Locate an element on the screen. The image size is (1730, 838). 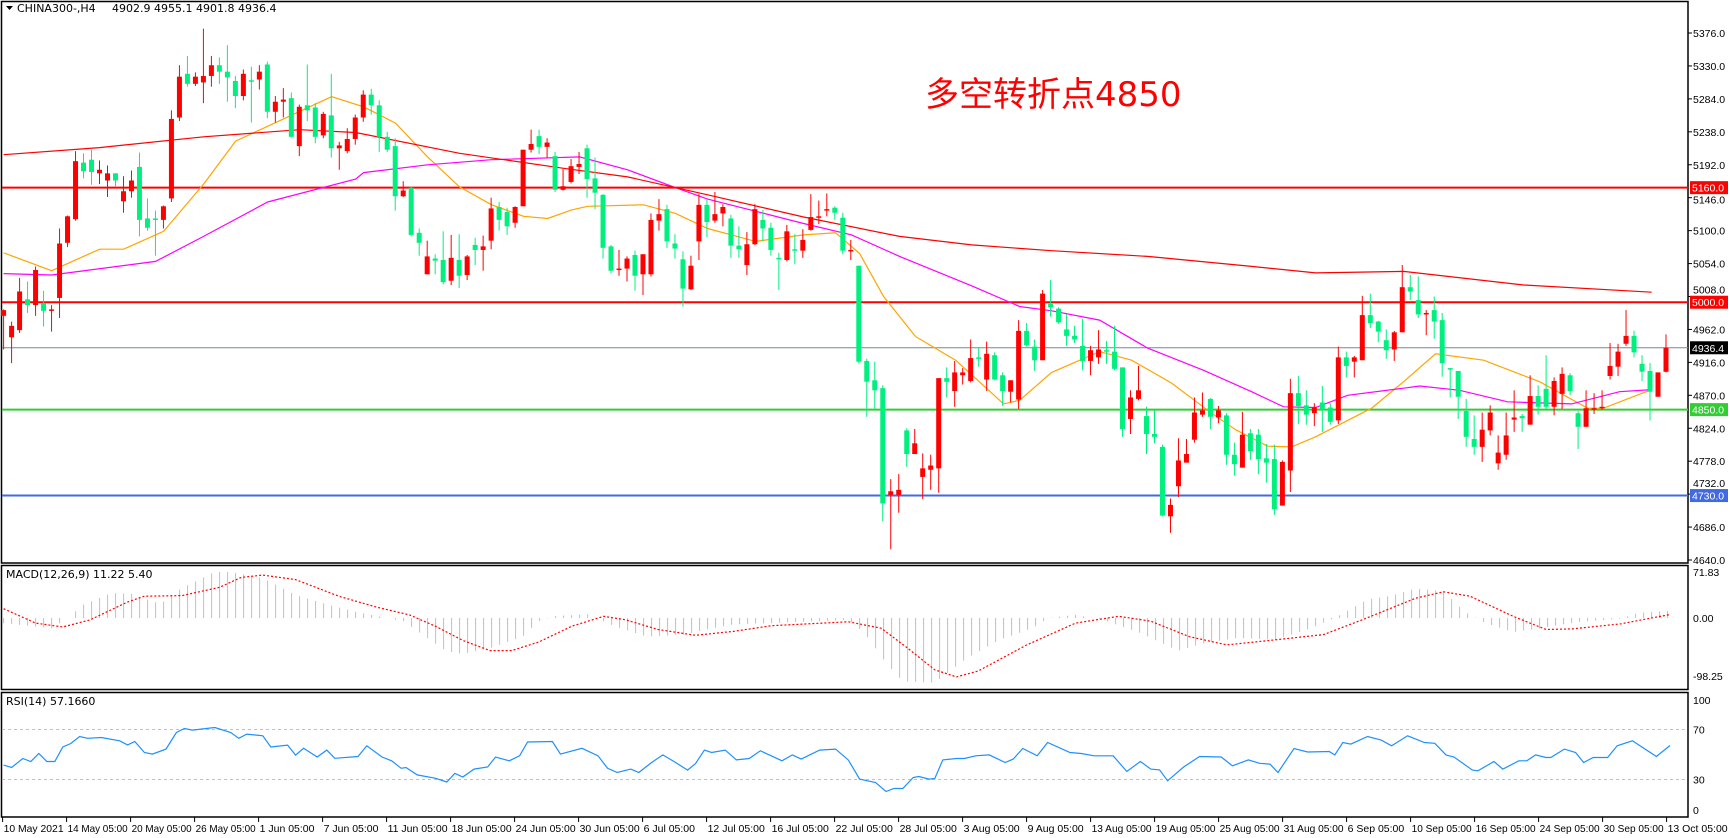
annotation-text: 多空转折点4850 is located at coordinates (1053, 95).